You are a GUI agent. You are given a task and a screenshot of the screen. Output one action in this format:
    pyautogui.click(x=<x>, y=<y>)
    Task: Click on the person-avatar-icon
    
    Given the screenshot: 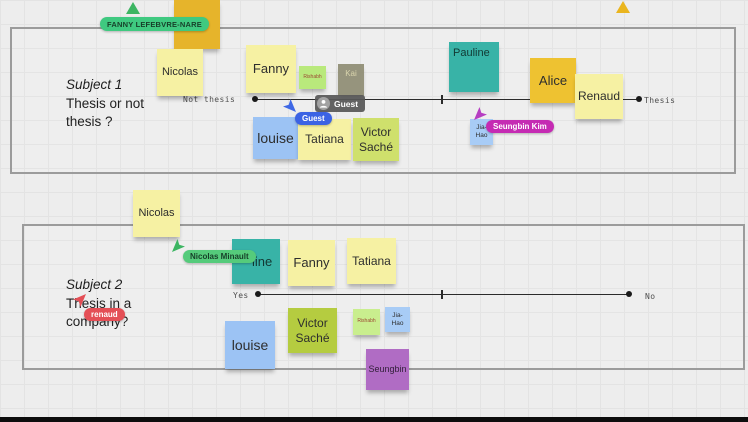 What is the action you would take?
    pyautogui.click(x=323, y=103)
    